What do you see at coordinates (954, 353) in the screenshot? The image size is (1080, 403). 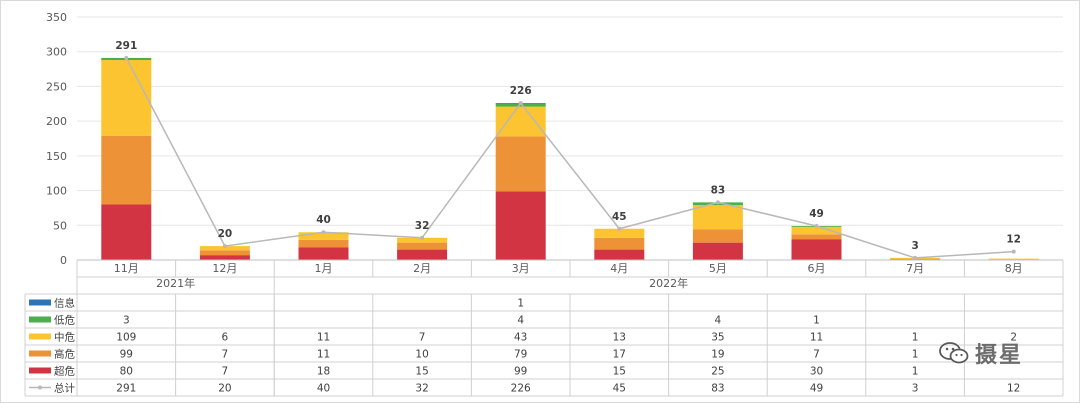 I see `wechat-icon` at bounding box center [954, 353].